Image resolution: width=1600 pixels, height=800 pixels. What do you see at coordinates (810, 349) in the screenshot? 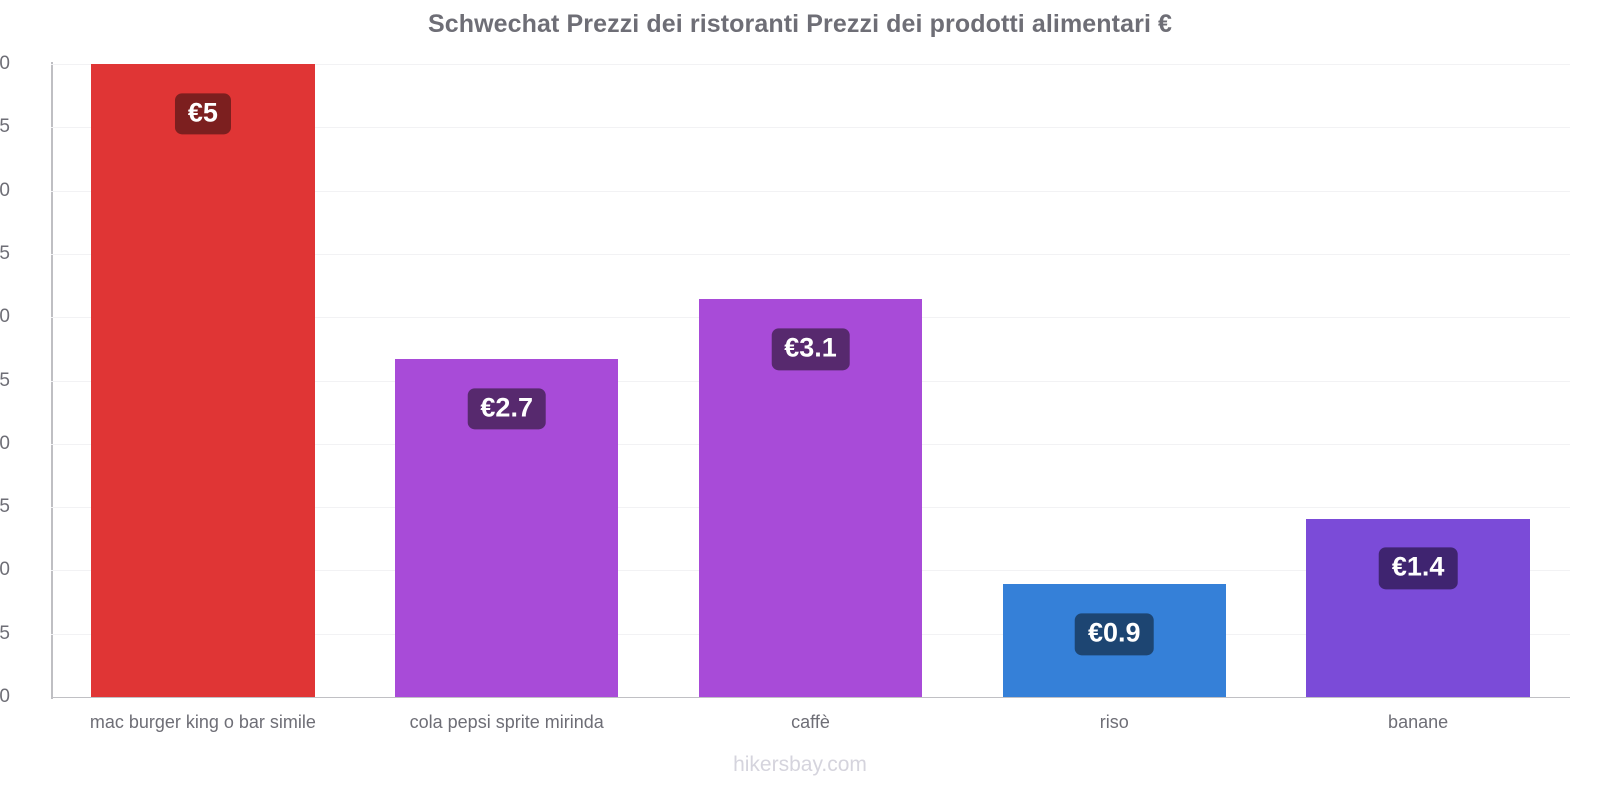
I see `bar-value-label-3: €3.1` at bounding box center [810, 349].